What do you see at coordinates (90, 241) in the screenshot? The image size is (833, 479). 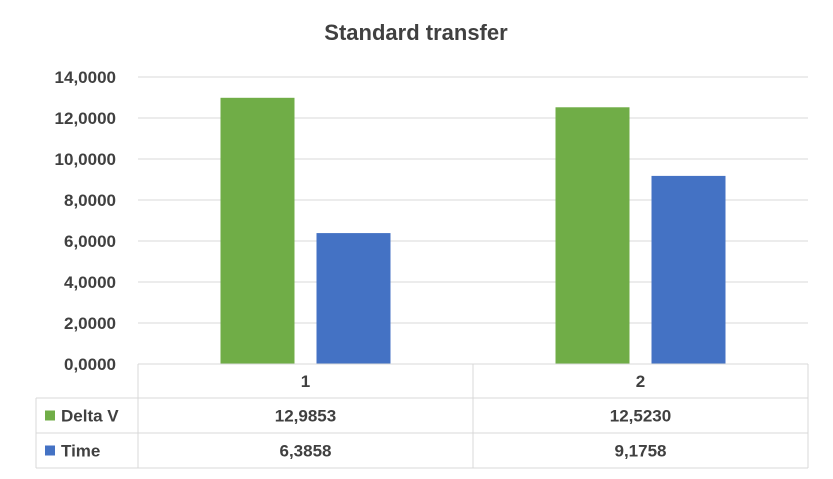 I see `y-tick-label: 6,0000` at bounding box center [90, 241].